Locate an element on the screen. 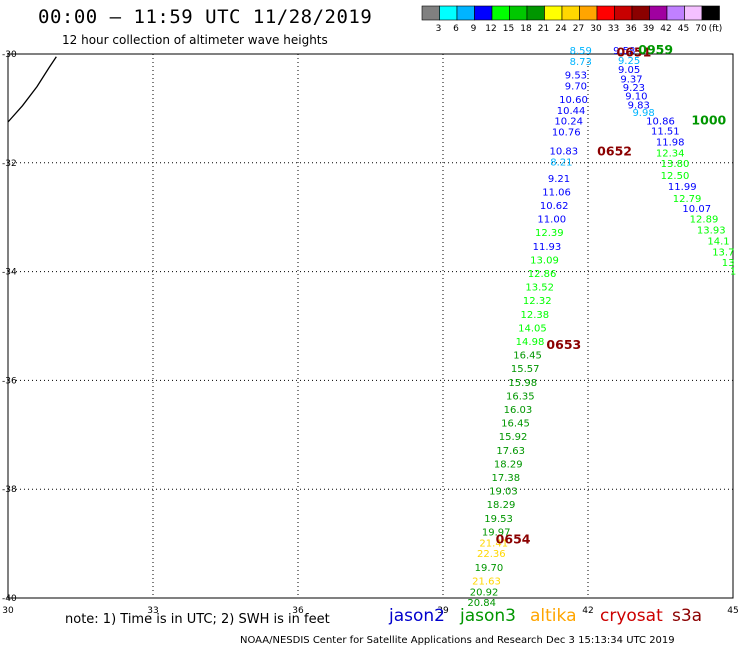 This screenshot has height=650, width=740. wave-height-value: 17.38 is located at coordinates (506, 478).